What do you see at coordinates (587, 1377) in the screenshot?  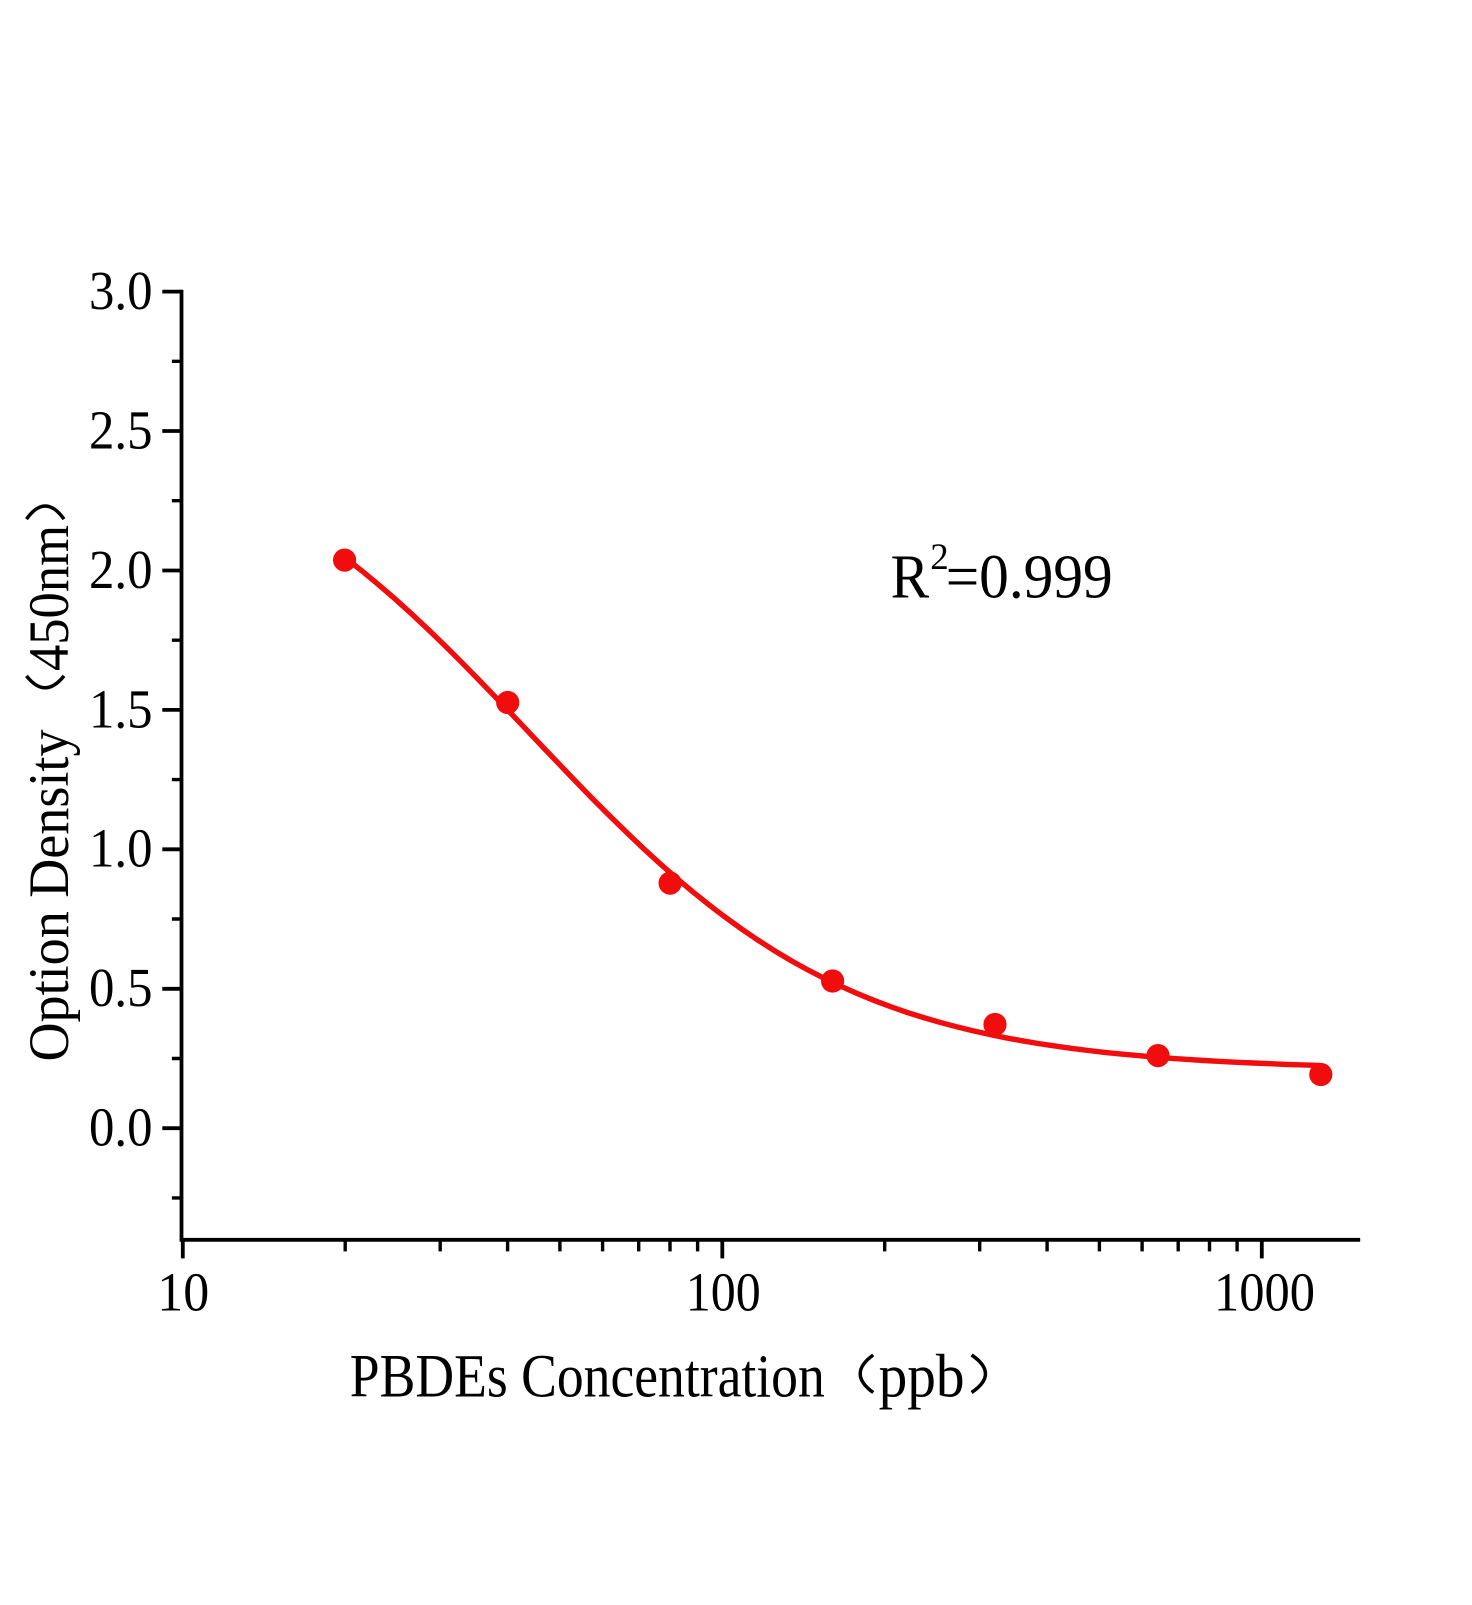 I see `svg-text: PBDEs Concentration` at bounding box center [587, 1377].